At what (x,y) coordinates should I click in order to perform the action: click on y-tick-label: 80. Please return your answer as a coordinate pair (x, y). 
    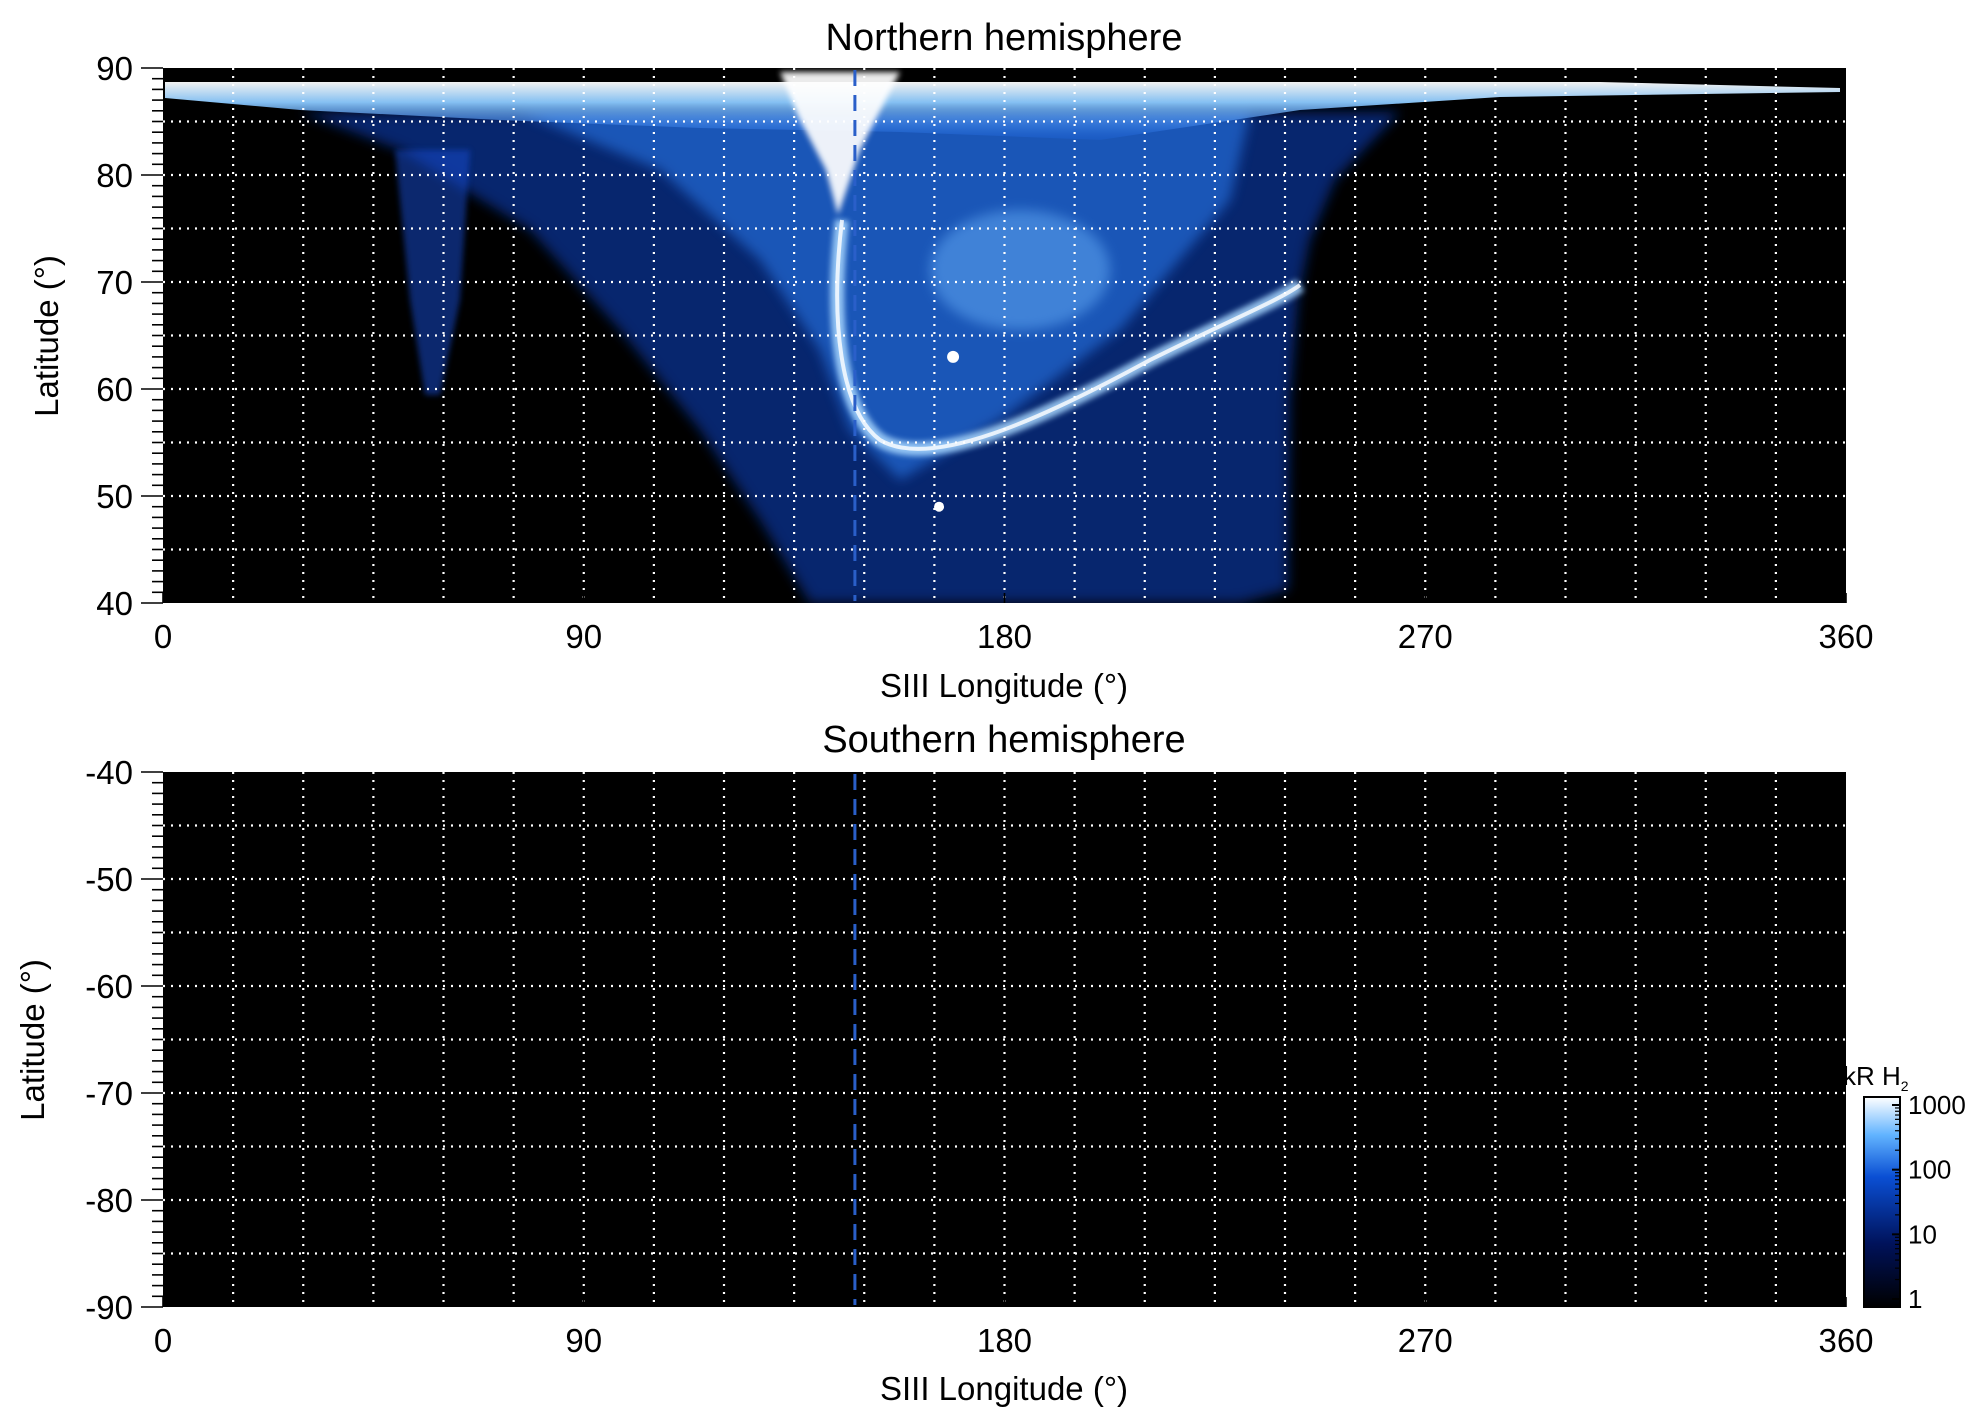
    Looking at the image, I should click on (114, 175).